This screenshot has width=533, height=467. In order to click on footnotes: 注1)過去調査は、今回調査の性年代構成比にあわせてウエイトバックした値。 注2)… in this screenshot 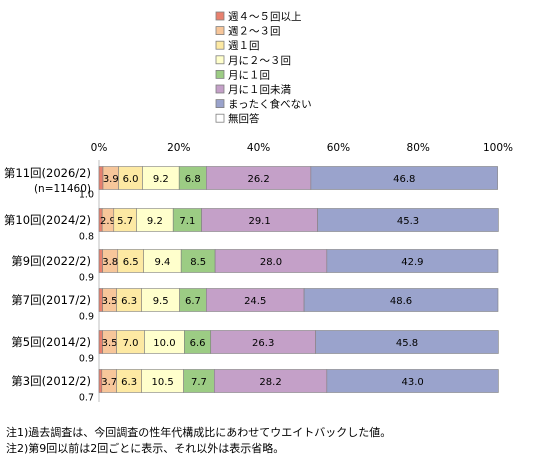, I will do `click(198, 441)`.